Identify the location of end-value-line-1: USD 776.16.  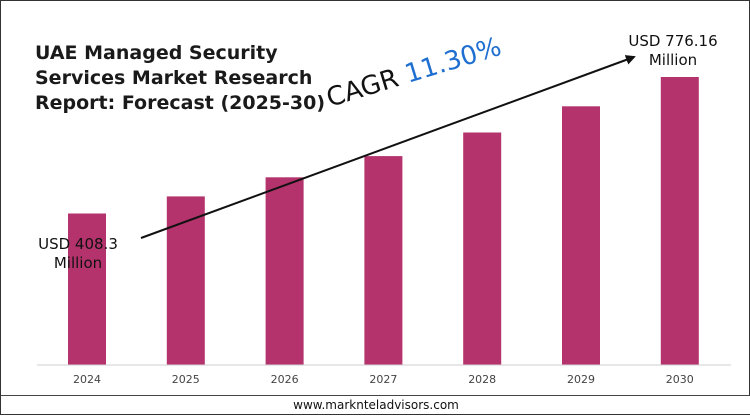
(673, 41).